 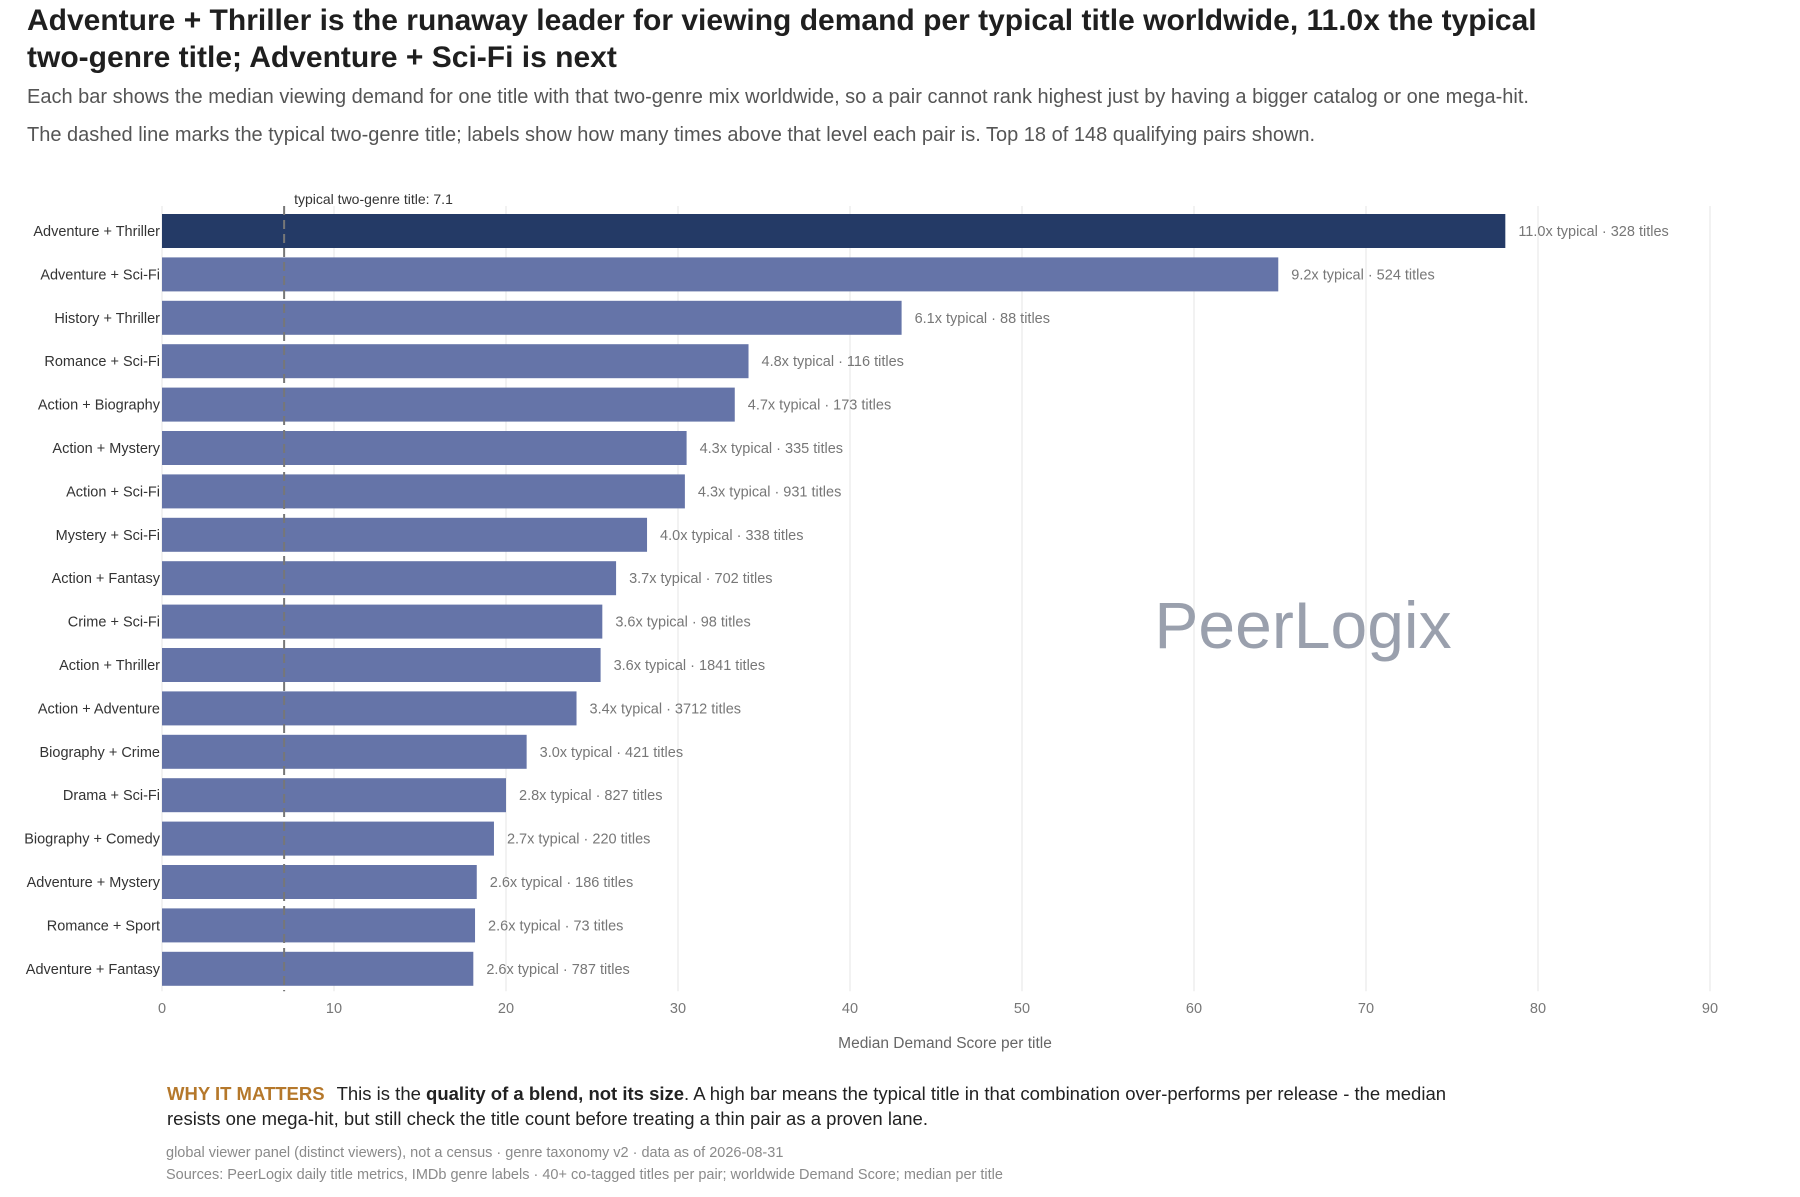 What do you see at coordinates (102, 362) in the screenshot?
I see `category-label: Romance + Sci-Fi` at bounding box center [102, 362].